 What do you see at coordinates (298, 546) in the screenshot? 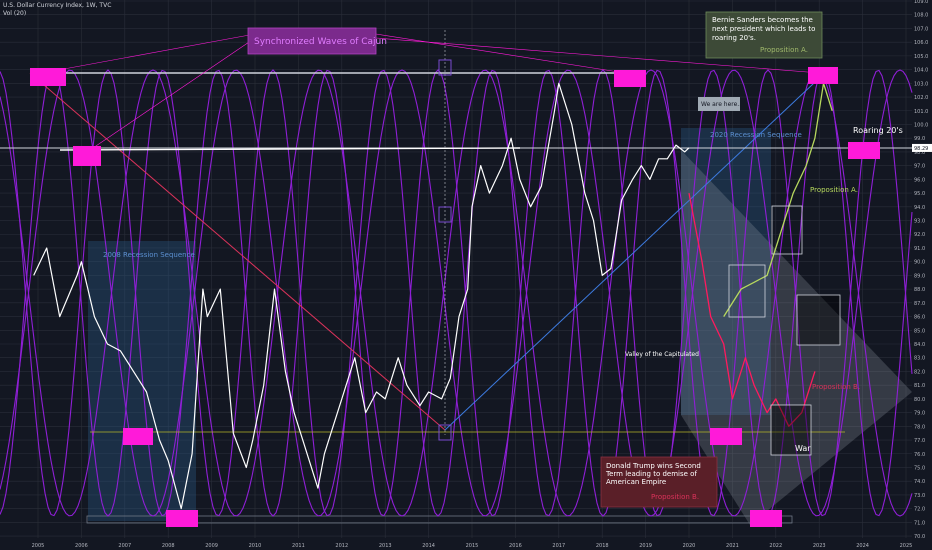
I see `x-tick-label: 2011` at bounding box center [298, 546].